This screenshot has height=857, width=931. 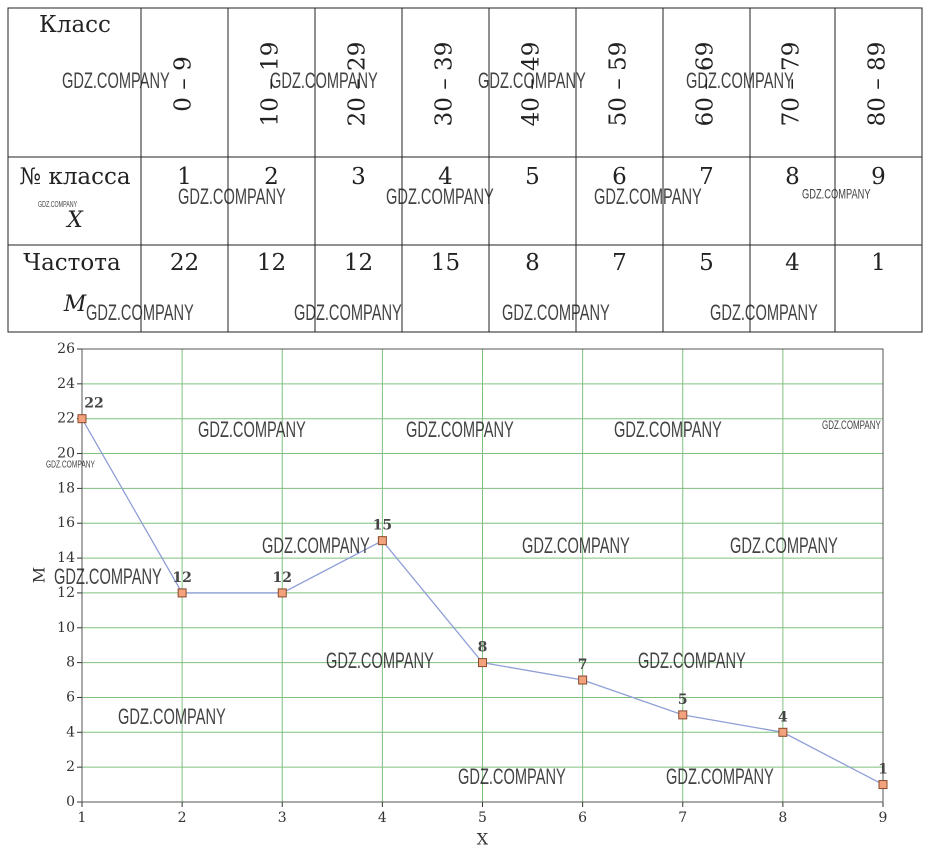 What do you see at coordinates (782, 818) in the screenshot?
I see `x-tick-label: 8` at bounding box center [782, 818].